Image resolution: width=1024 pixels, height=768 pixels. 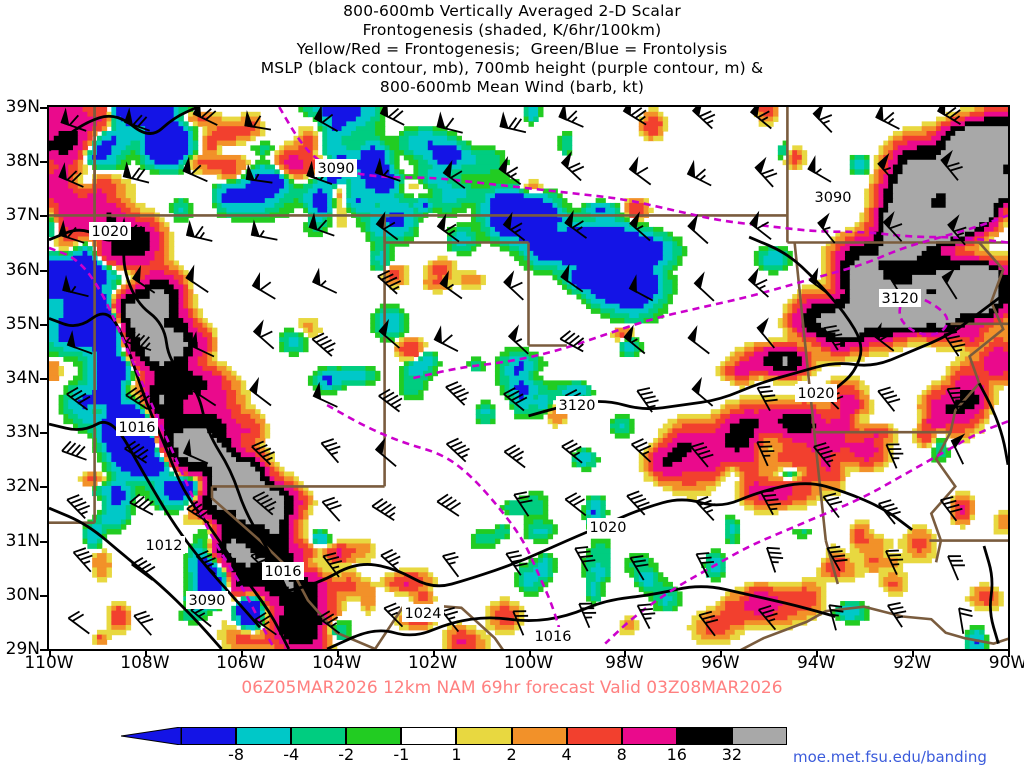 I want to click on colorbar-label--2: -2, so click(x=346, y=754).